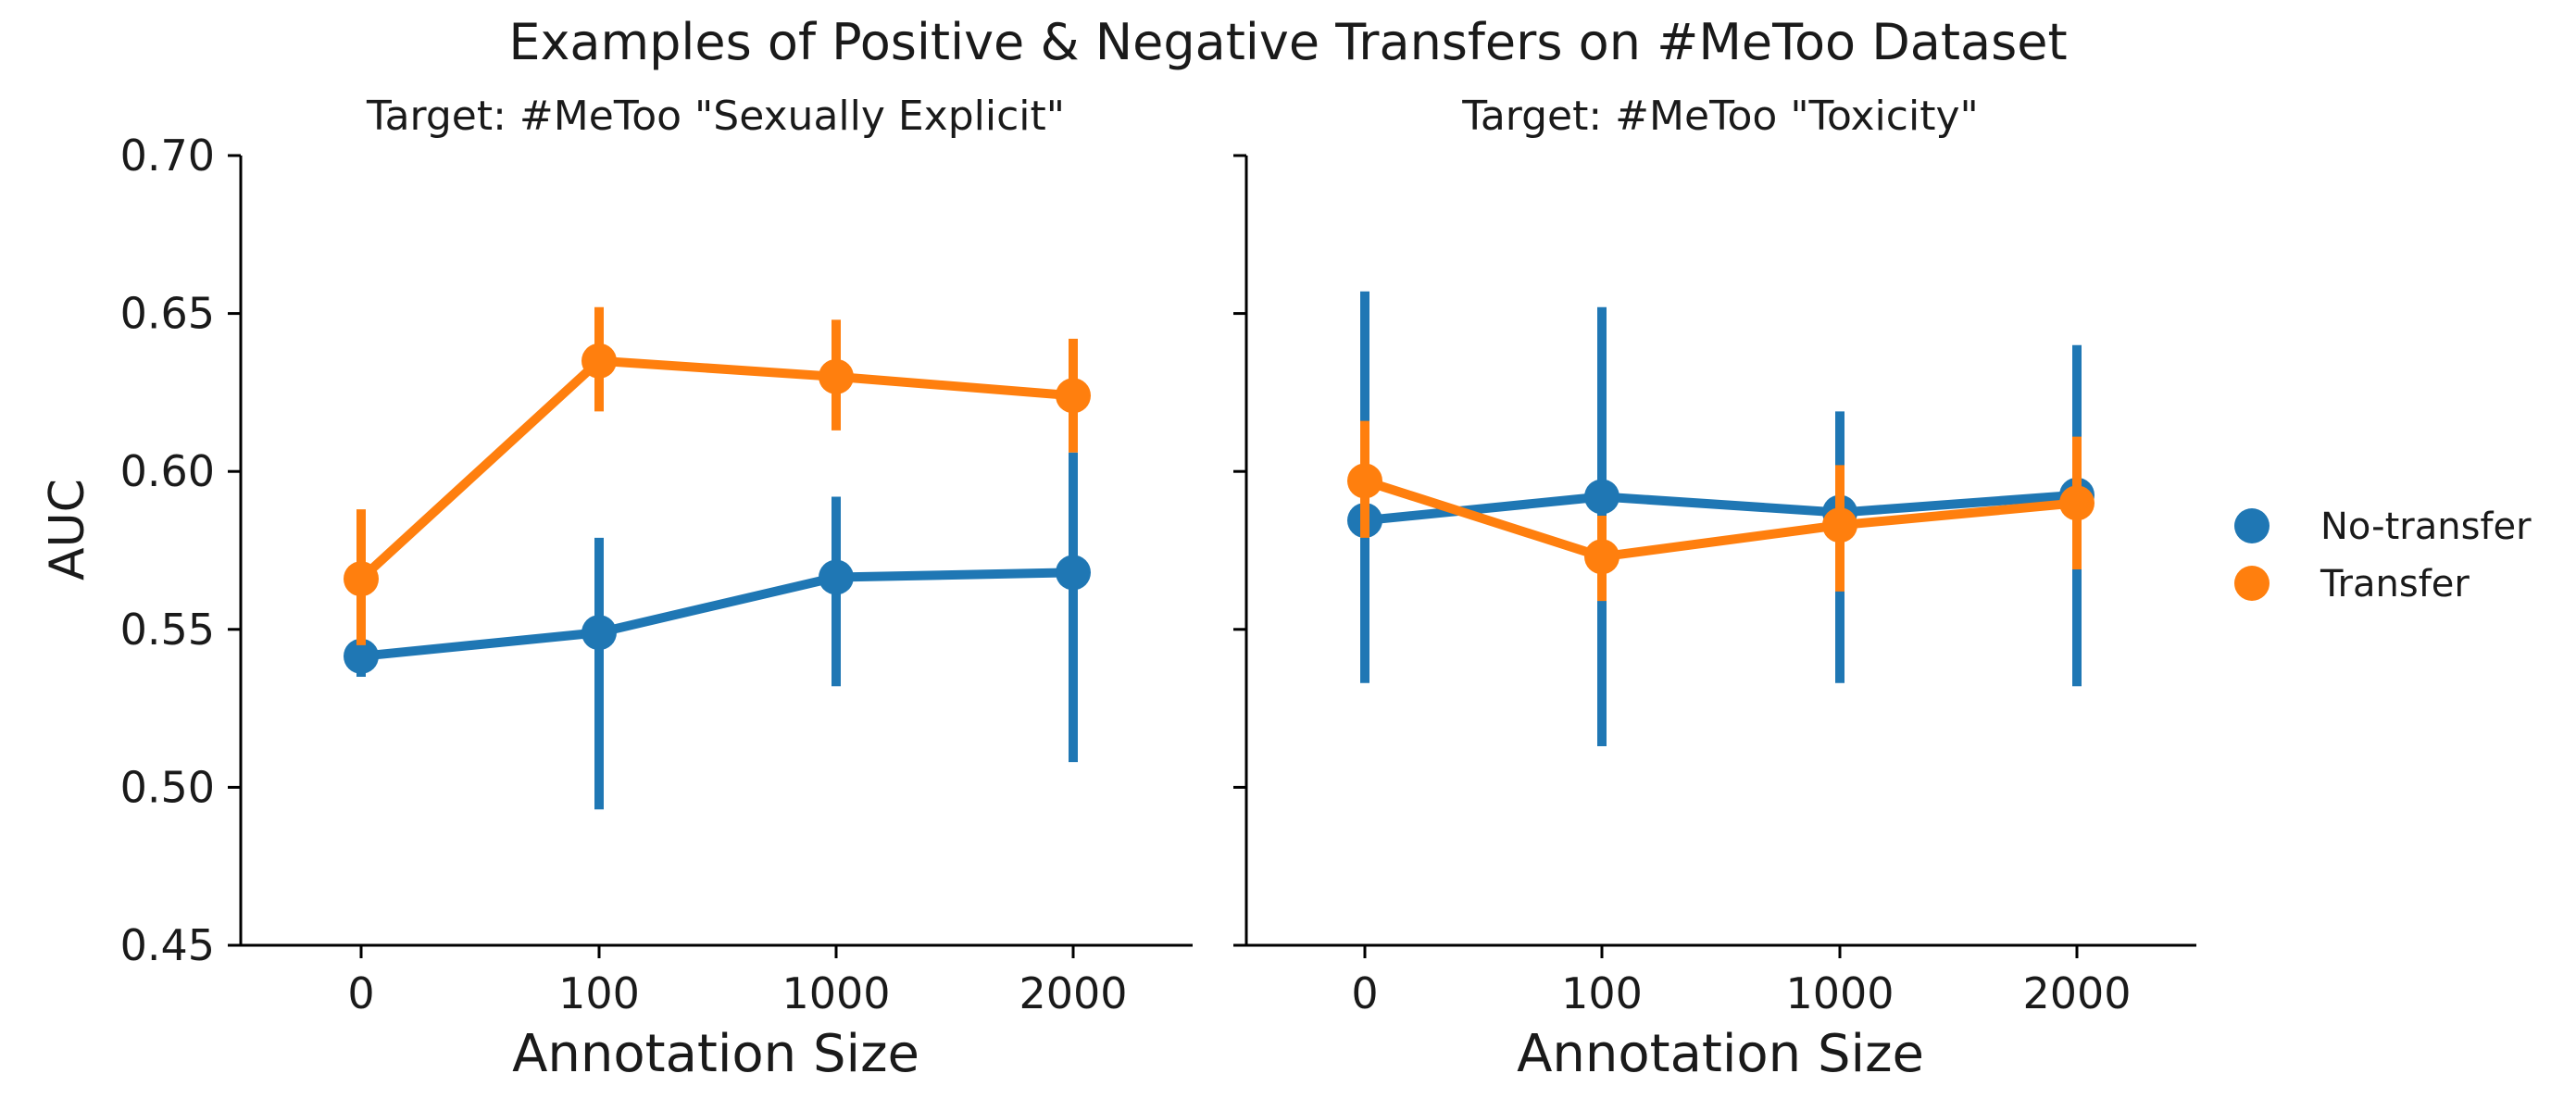 The width and height of the screenshot is (2576, 1111). Describe the element at coordinates (2252, 525) in the screenshot. I see `legend-marker-no-transfer` at that location.